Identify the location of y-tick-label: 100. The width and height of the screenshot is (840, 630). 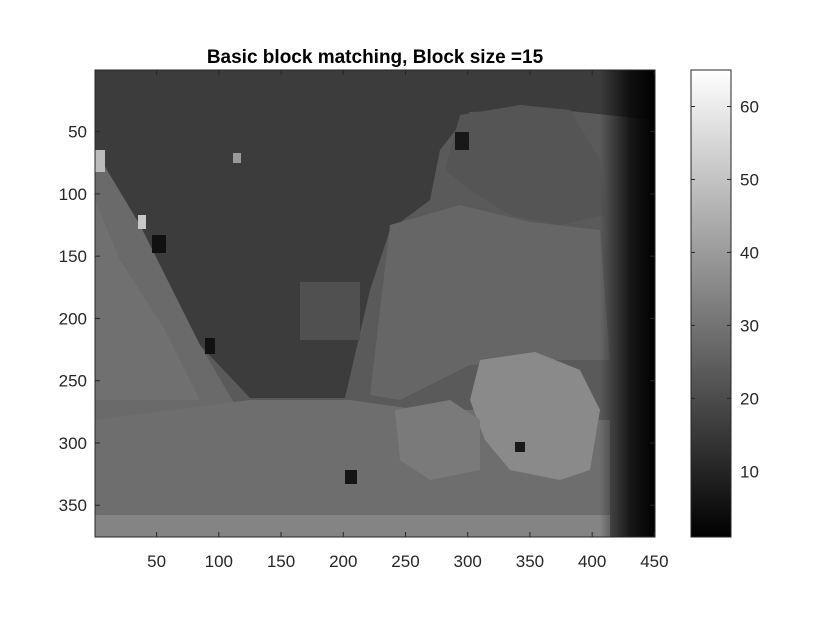
(73, 194).